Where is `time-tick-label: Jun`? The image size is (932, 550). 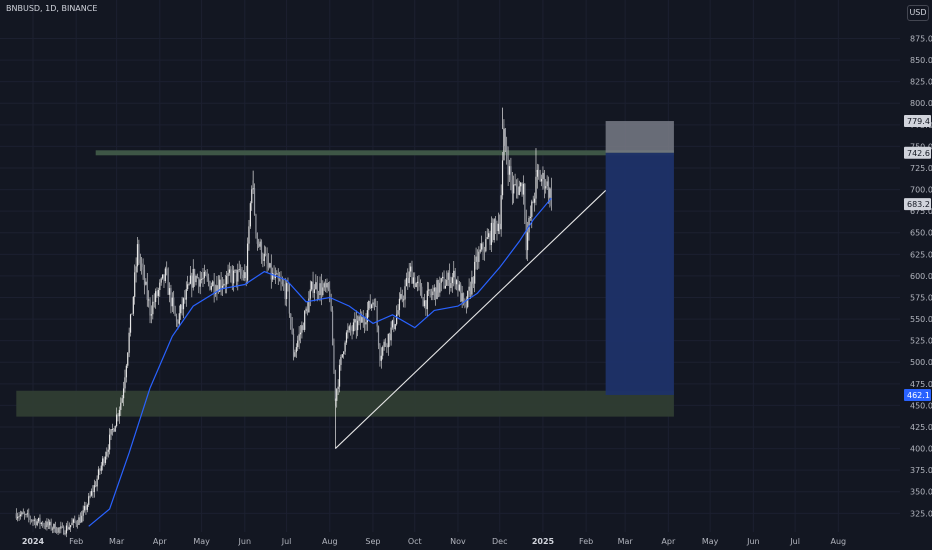
time-tick-label: Jun is located at coordinates (753, 541).